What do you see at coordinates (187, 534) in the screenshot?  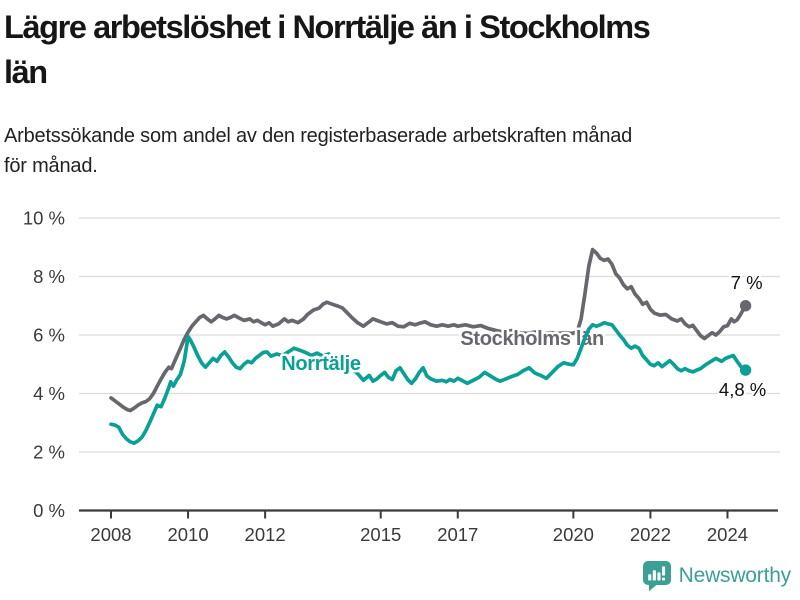 I see `x-tick-label-2010: 2010` at bounding box center [187, 534].